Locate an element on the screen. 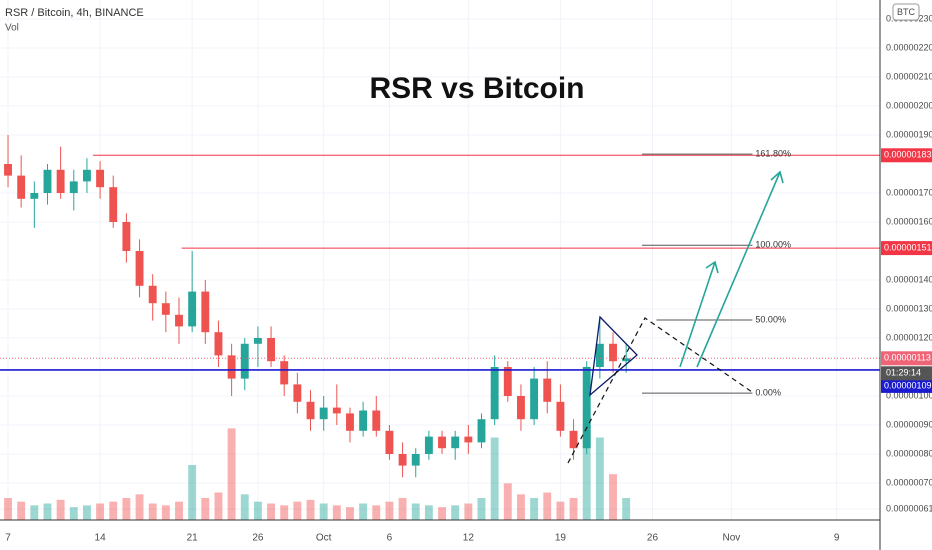 This screenshot has width=932, height=550. countdown-box is located at coordinates (906, 373).